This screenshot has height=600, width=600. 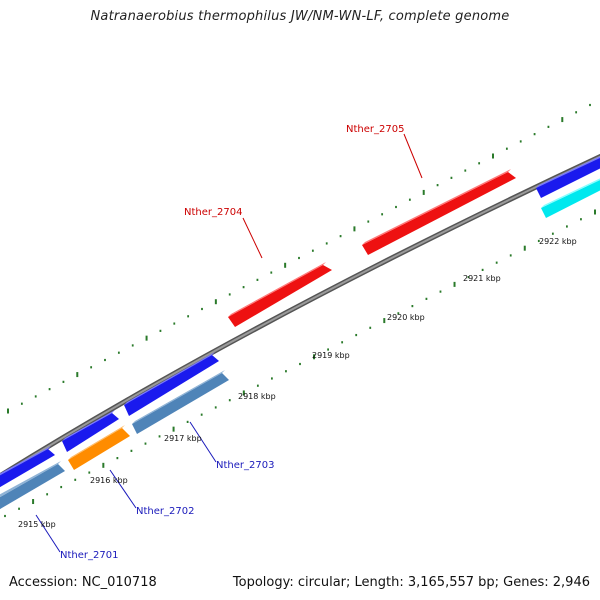 I want to click on kbp-label: 2917 kbp, so click(x=183, y=438).